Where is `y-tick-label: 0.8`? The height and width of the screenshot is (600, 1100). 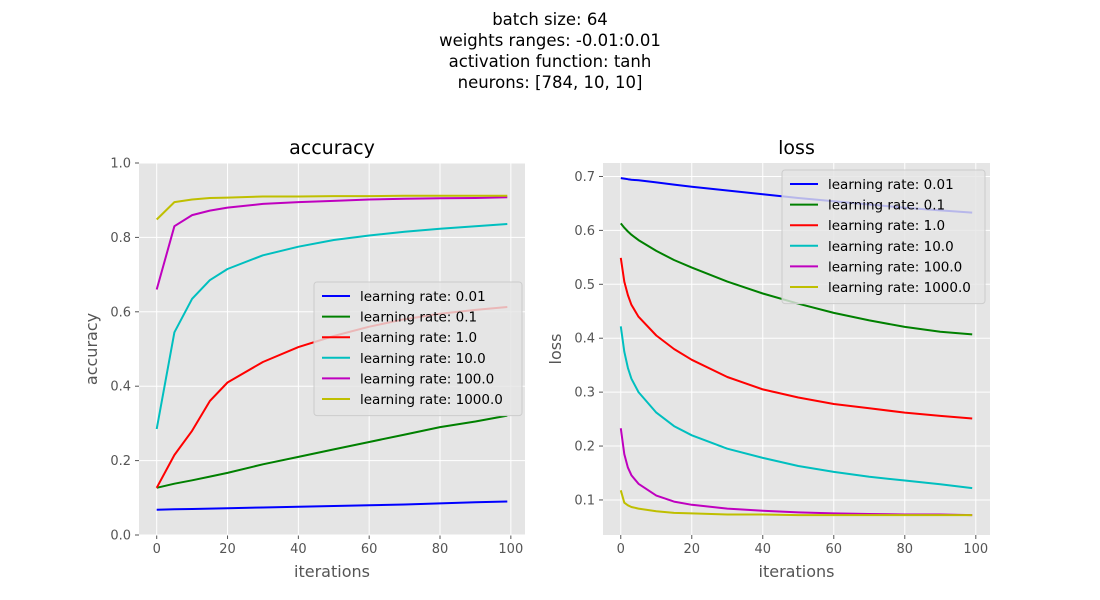
y-tick-label: 0.8 is located at coordinates (120, 238).